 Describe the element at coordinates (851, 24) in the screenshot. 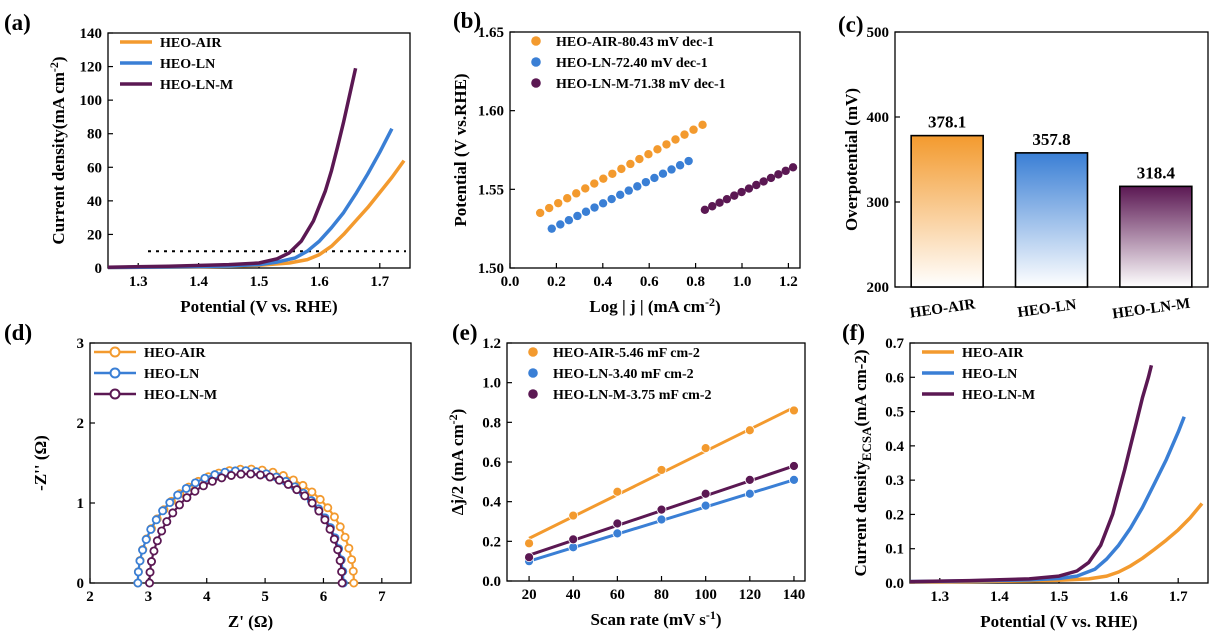

I see `panel-label: (c)` at that location.